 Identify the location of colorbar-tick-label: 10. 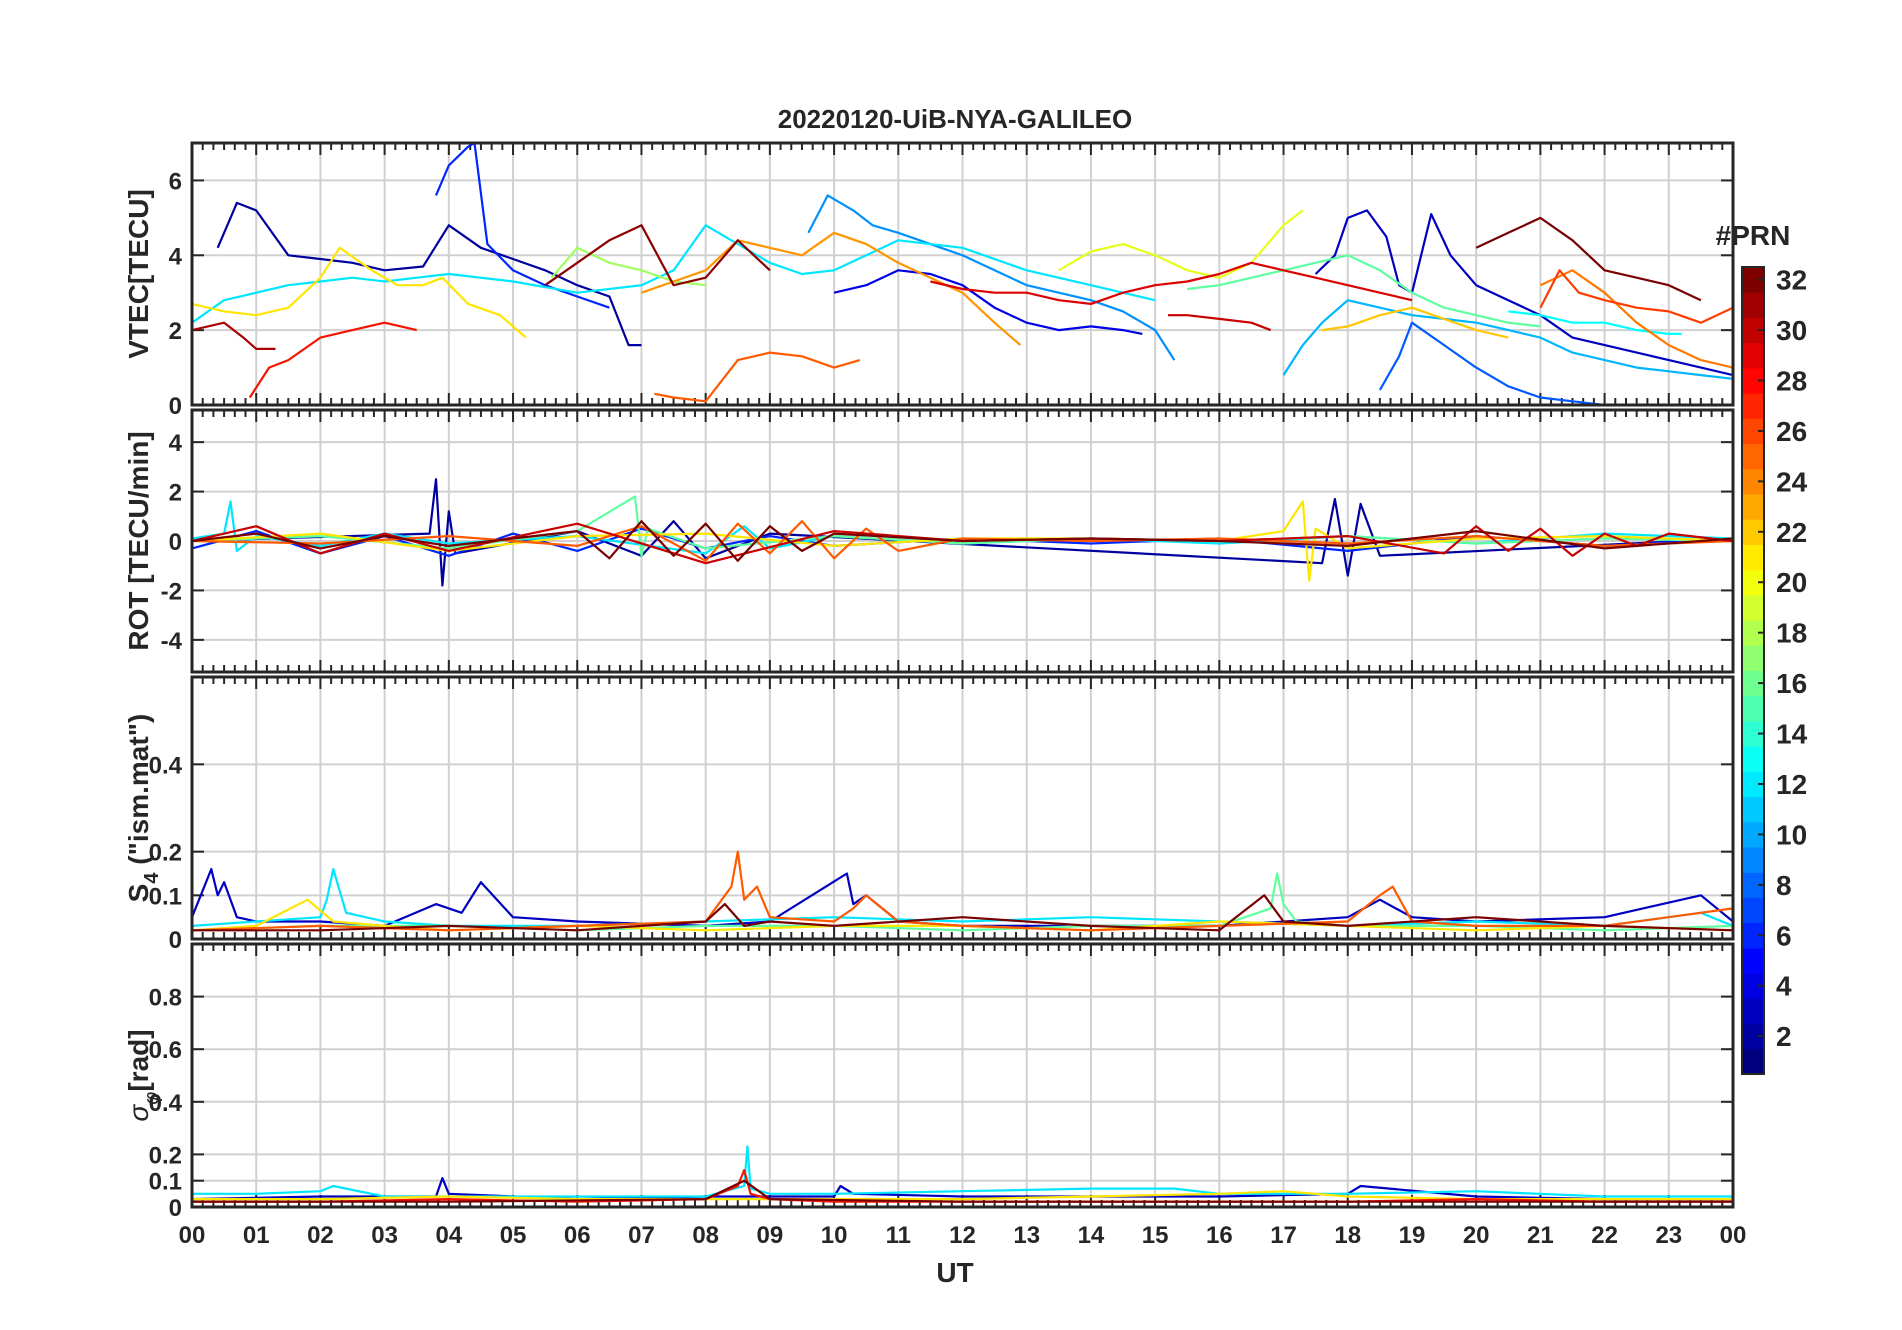
(1791, 834).